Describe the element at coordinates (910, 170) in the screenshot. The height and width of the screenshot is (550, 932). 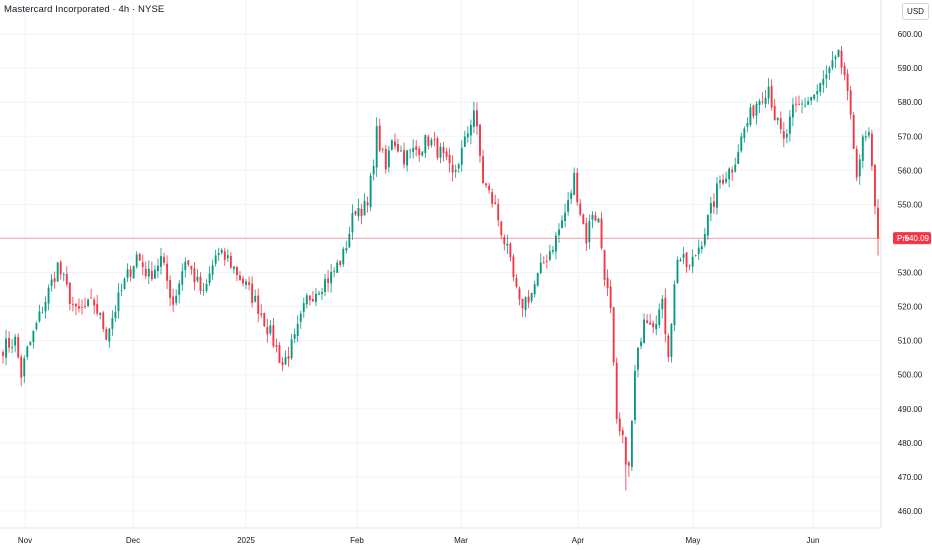
I see `y-tick-label: 560.00` at that location.